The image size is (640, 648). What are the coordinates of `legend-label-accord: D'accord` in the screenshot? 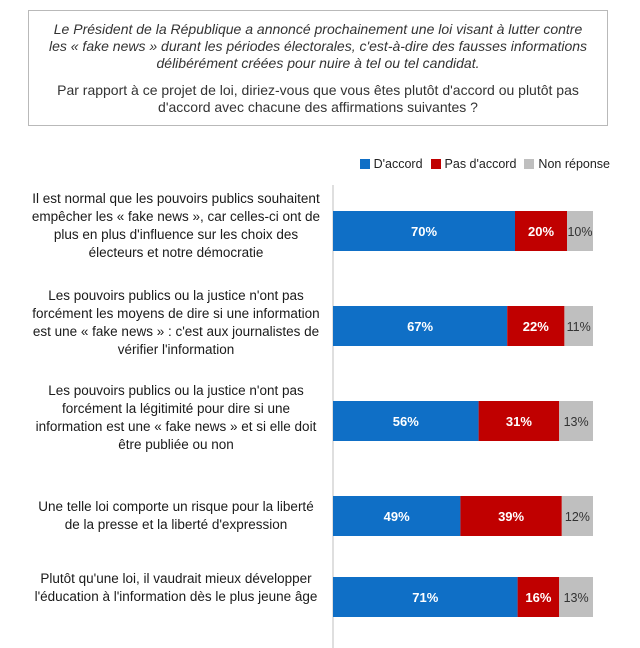 It's located at (398, 164).